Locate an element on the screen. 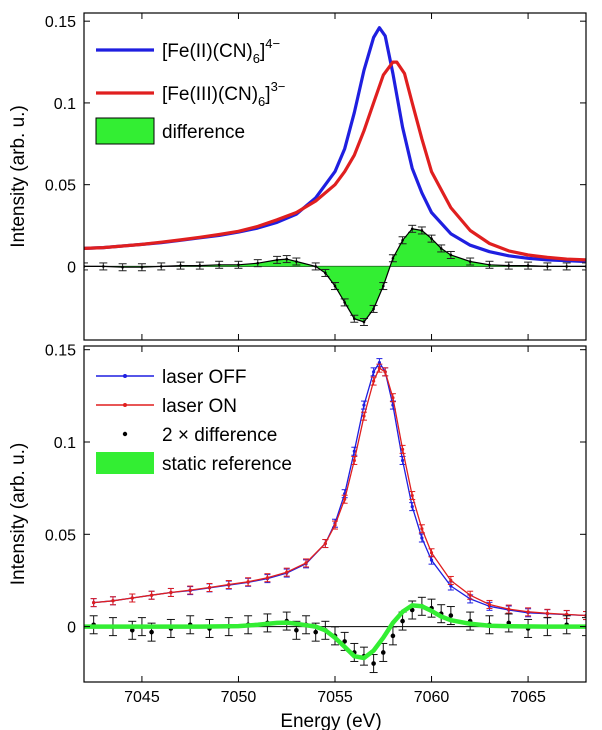 This screenshot has width=602, height=730. legend-label-main: [Fe(II)(CN) is located at coordinates (207, 51).